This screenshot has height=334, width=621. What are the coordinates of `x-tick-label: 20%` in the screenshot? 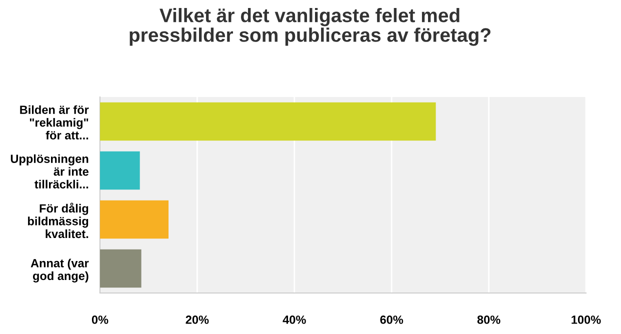 It's located at (197, 320).